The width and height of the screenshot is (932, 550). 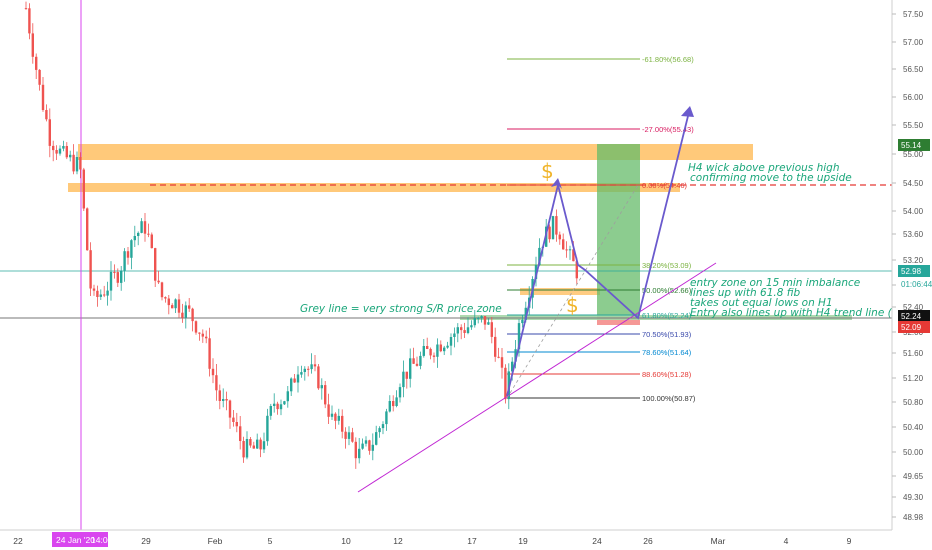 I want to click on y-tick-label: 49.30, so click(x=913, y=497).